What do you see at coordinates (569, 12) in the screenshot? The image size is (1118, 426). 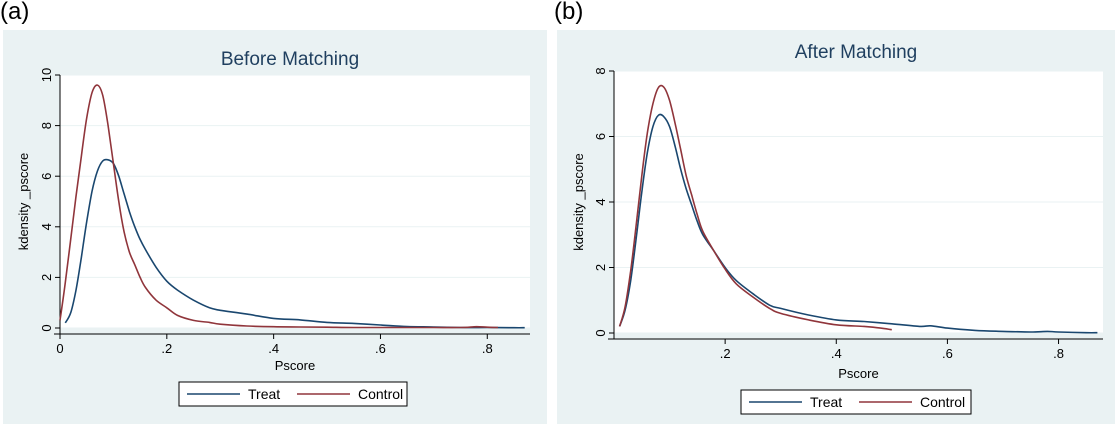 I see `panel-label-b: (b)` at bounding box center [569, 12].